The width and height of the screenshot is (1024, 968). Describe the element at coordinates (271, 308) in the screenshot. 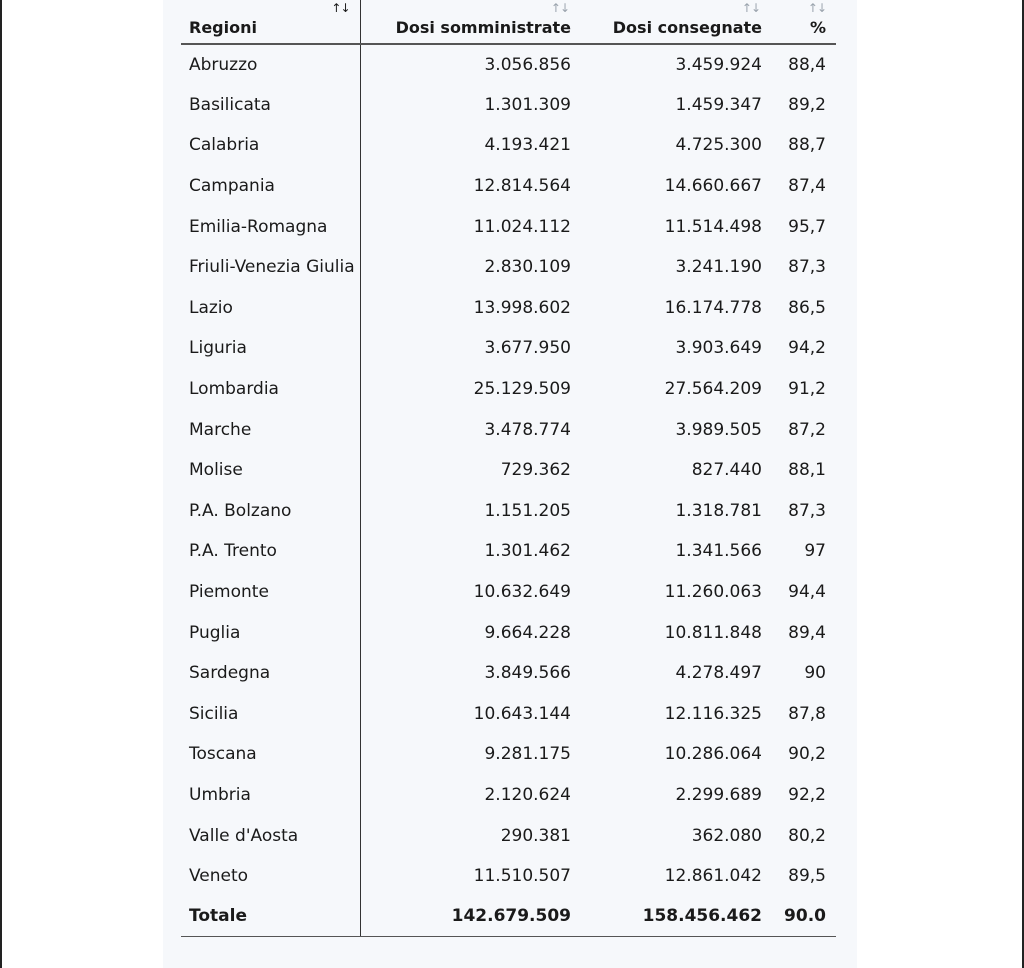

I see `cell-region: Lazio` at that location.